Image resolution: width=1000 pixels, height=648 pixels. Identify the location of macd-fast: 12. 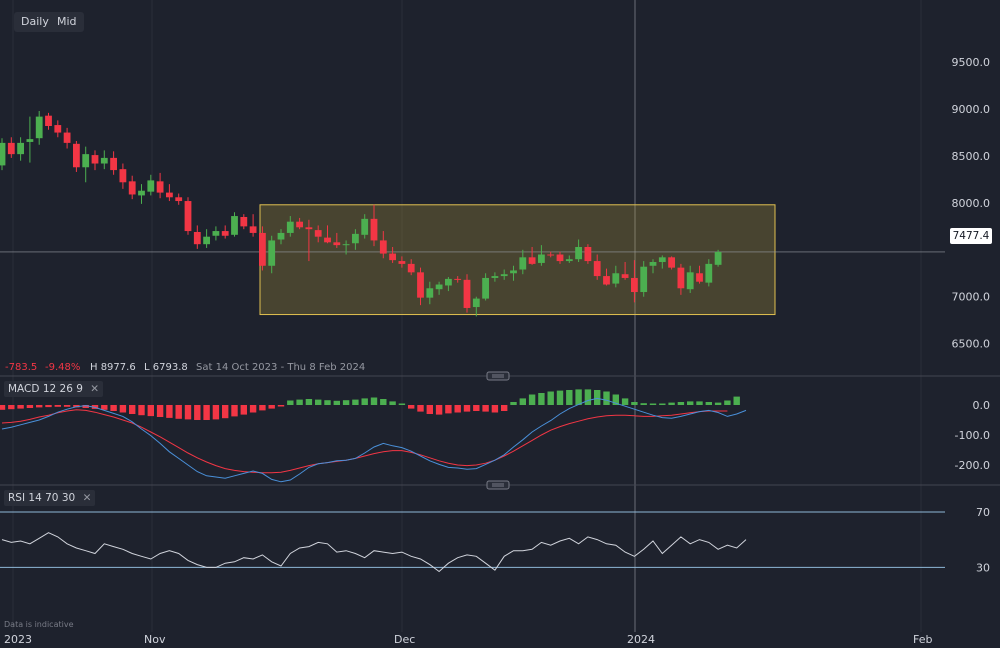
(49, 389).